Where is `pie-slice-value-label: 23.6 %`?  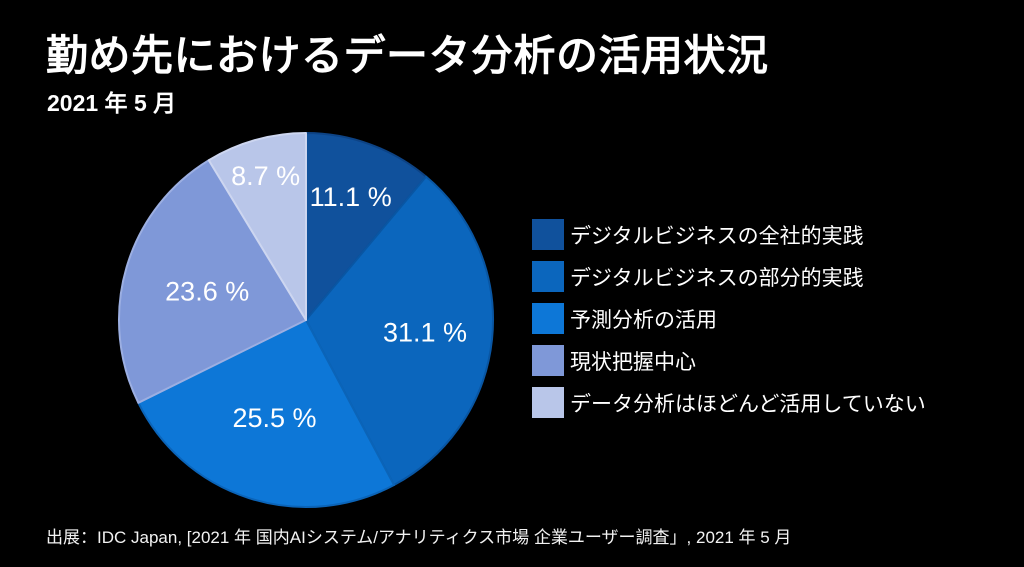 pie-slice-value-label: 23.6 % is located at coordinates (207, 291).